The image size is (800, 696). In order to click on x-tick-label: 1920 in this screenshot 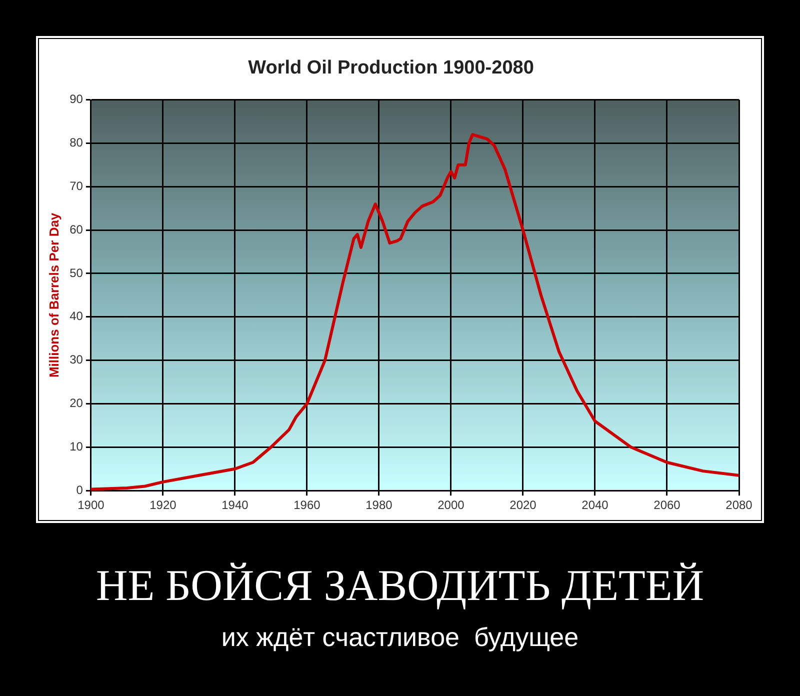, I will do `click(163, 505)`.